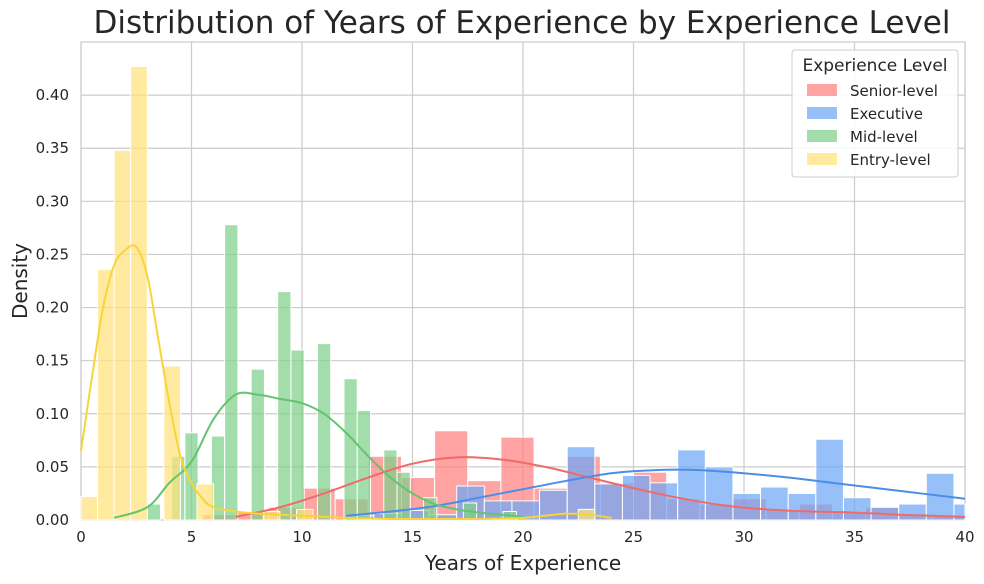  I want to click on kde-line-mid-level, so click(318, 455).